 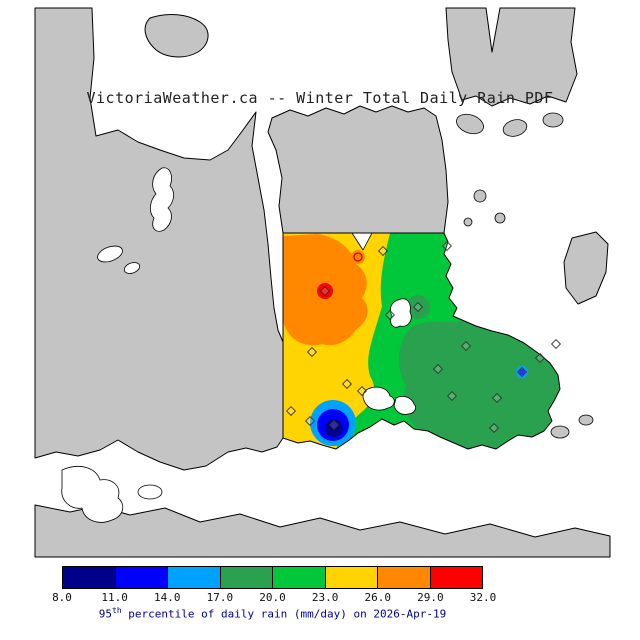 I want to click on contour-orange-spot, so click(x=358, y=257).